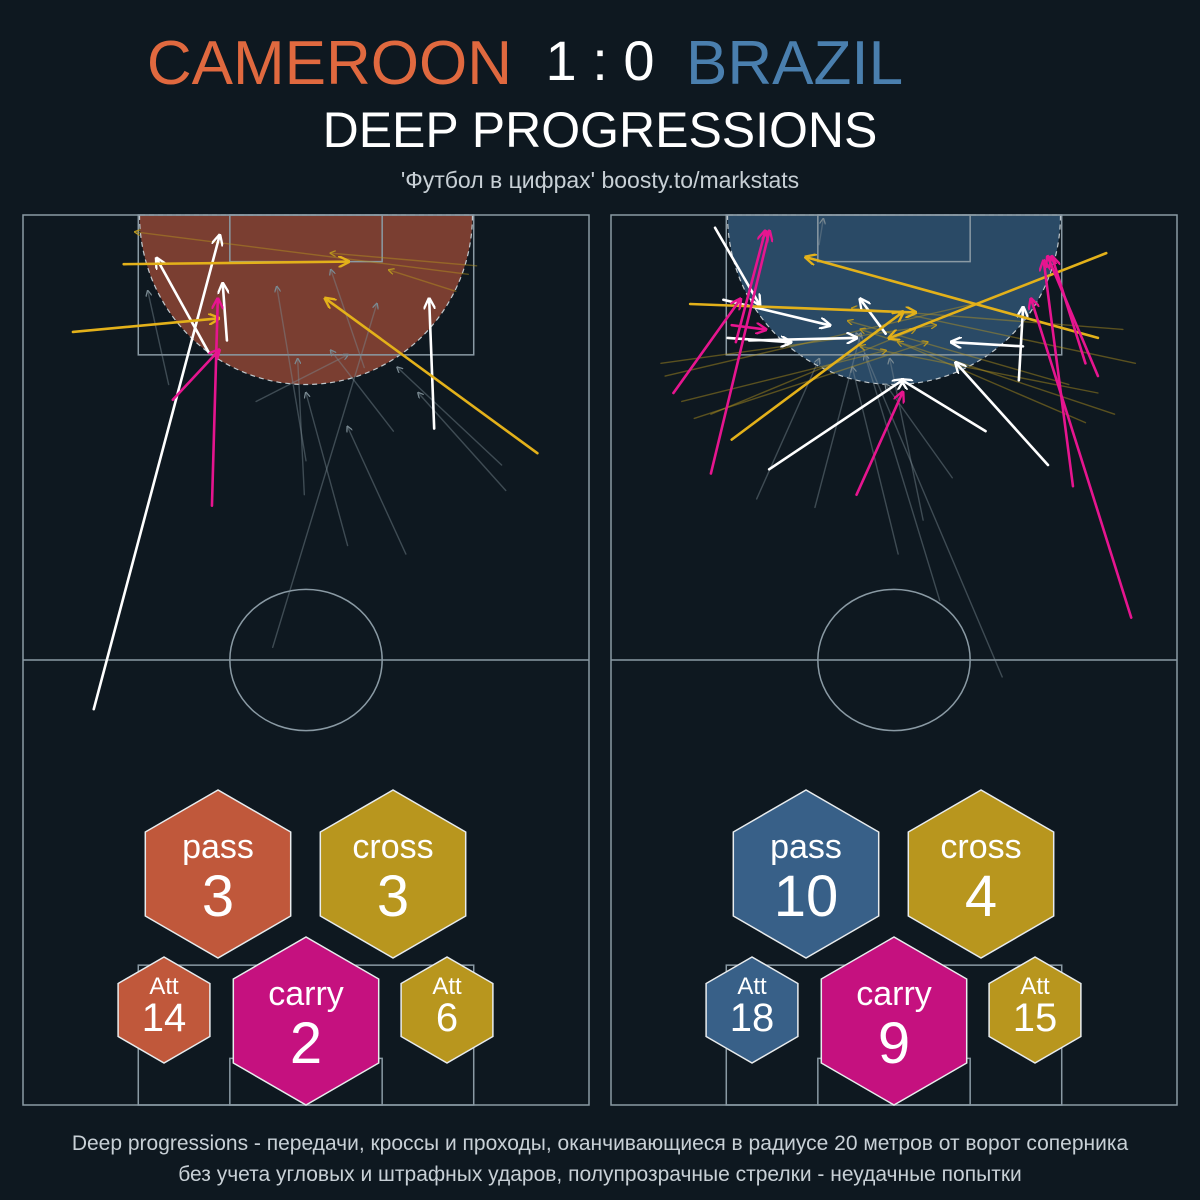 This screenshot has height=1200, width=1200. I want to click on hex-value: 9, so click(894, 1043).